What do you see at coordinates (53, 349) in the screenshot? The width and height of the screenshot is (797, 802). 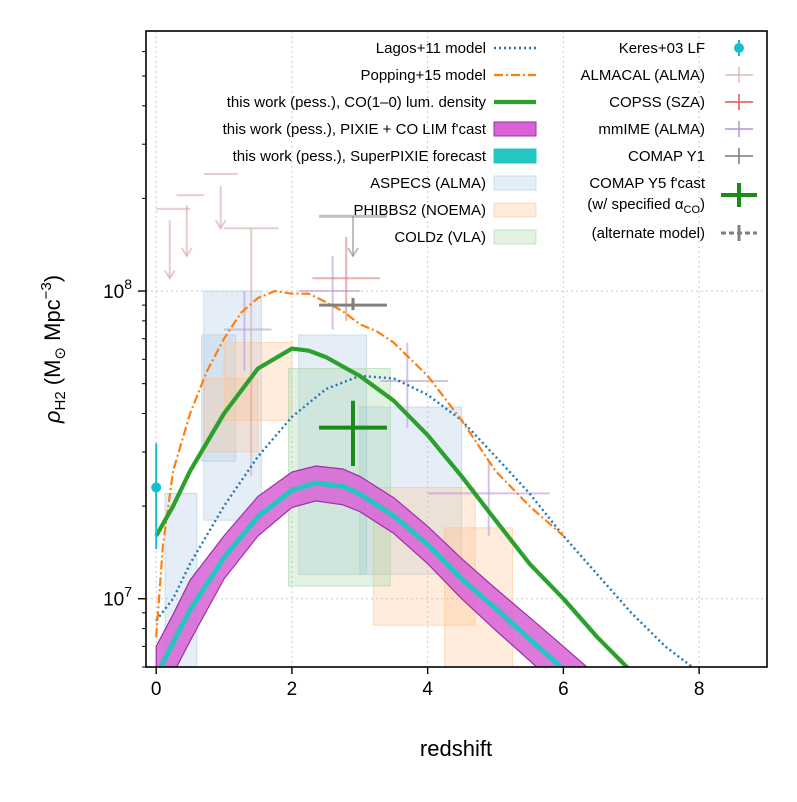 I see `y-axis-label: ρH2 (M⊙ Mpc−3)` at bounding box center [53, 349].